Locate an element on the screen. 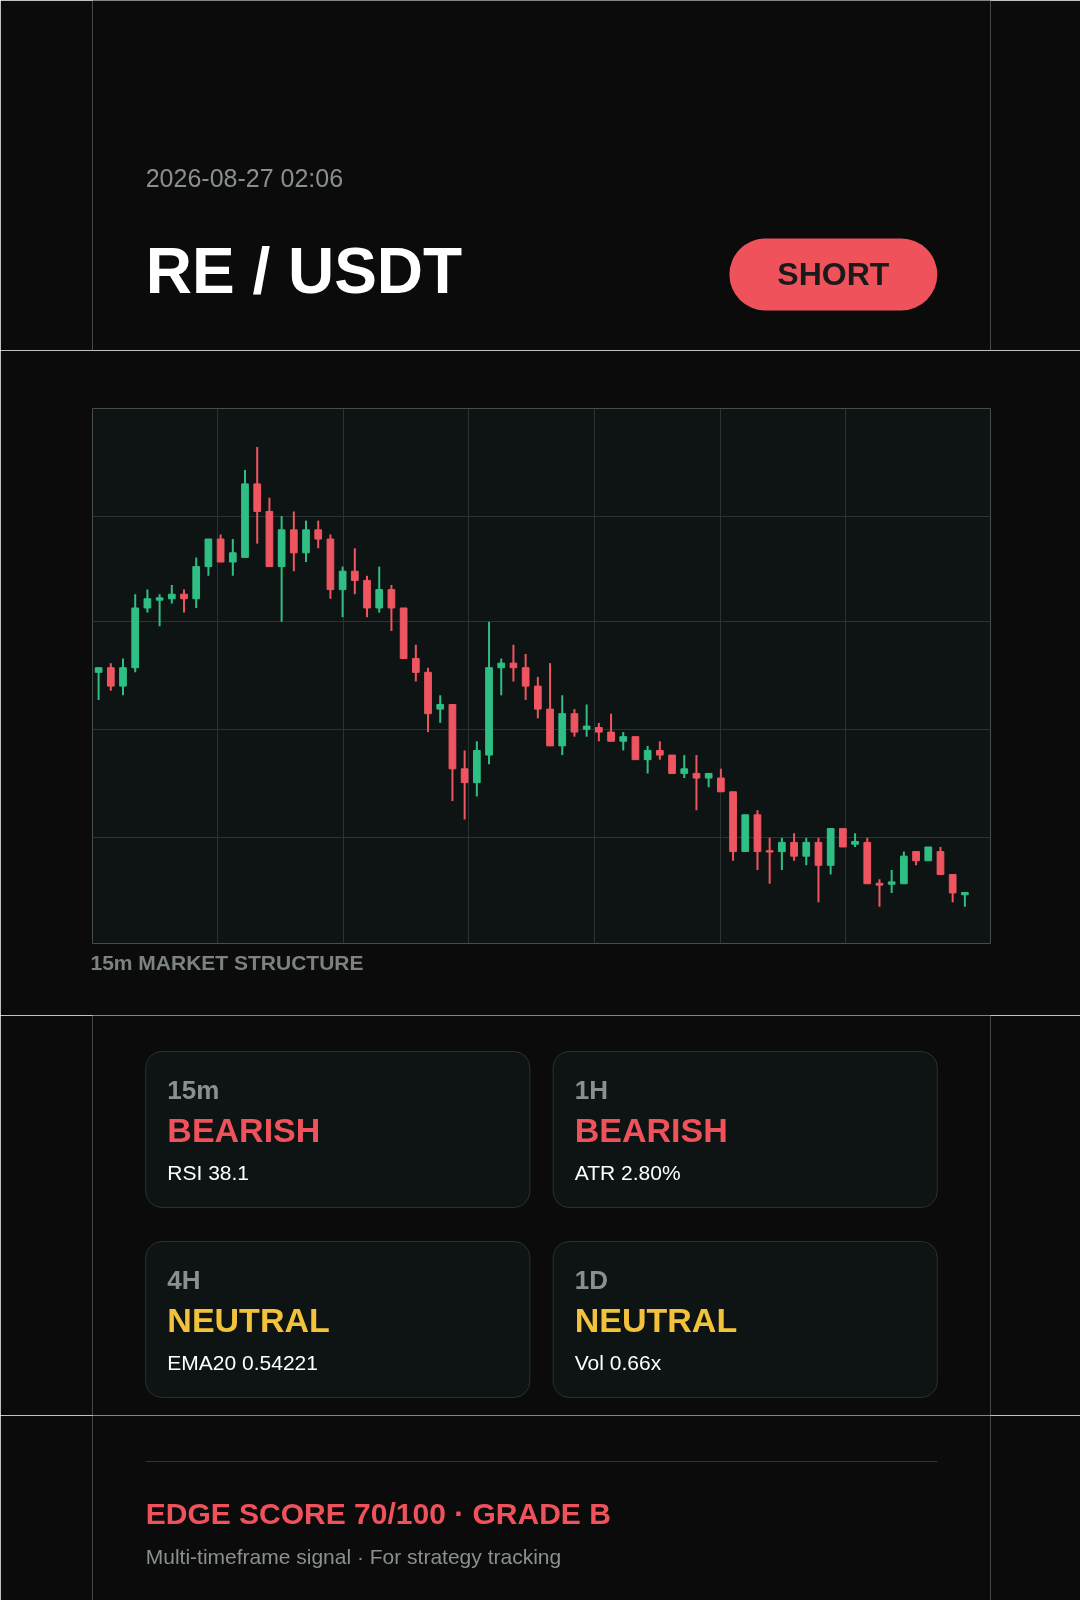 This screenshot has height=1600, width=1080. text: ATR 2.80% is located at coordinates (627, 1172).